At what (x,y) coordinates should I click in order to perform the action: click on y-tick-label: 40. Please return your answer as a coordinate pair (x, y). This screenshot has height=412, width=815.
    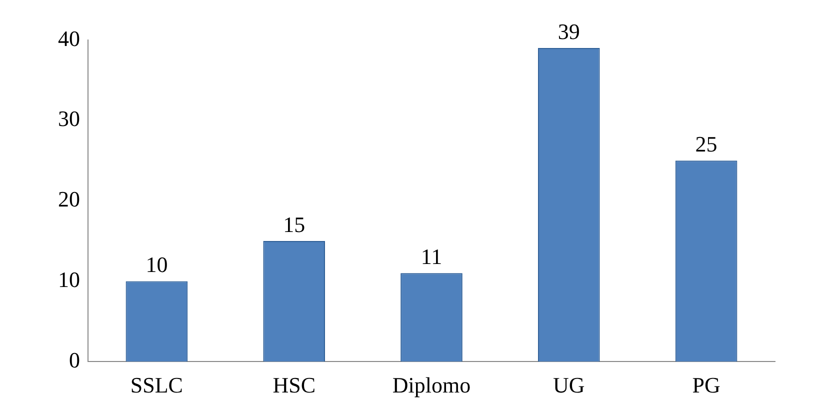
    Looking at the image, I should click on (69, 38).